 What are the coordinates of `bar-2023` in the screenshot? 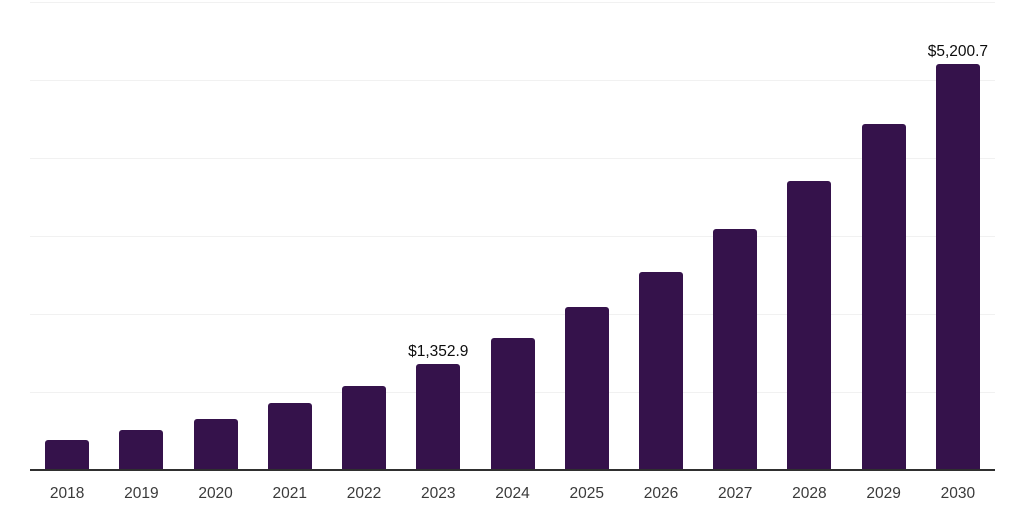 It's located at (438, 417).